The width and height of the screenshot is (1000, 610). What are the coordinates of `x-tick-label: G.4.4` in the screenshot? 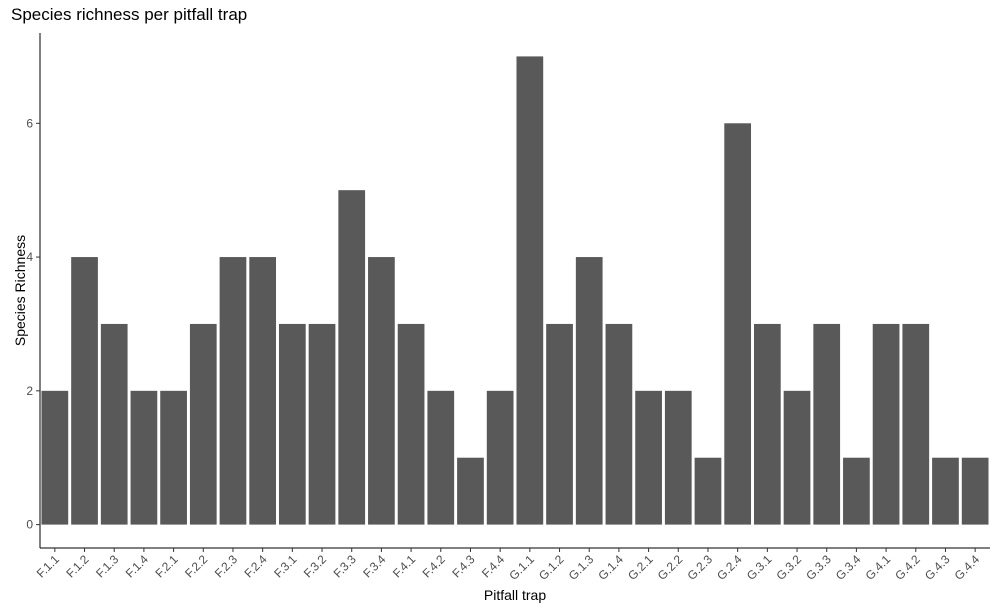 It's located at (967, 567).